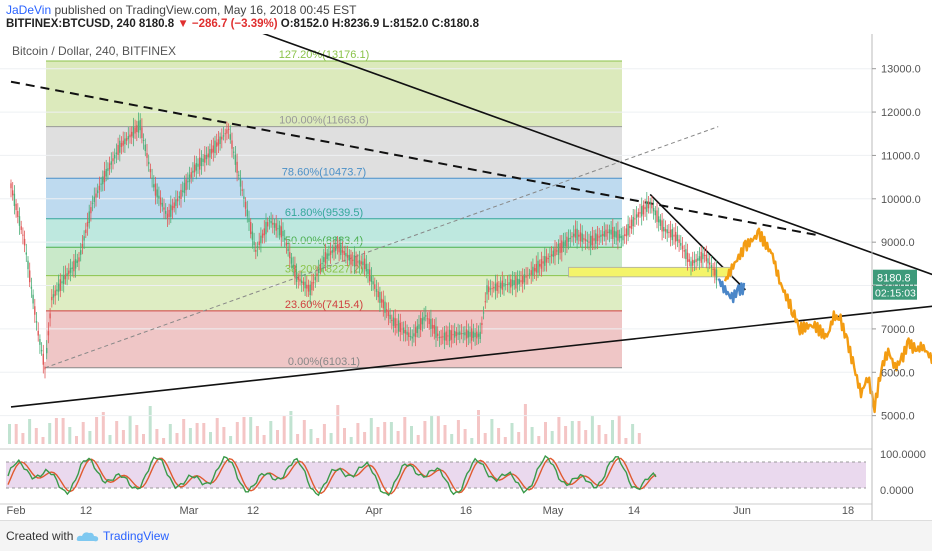 The height and width of the screenshot is (551, 932). What do you see at coordinates (136, 536) in the screenshot?
I see `tradingview-link: TradingView` at bounding box center [136, 536].